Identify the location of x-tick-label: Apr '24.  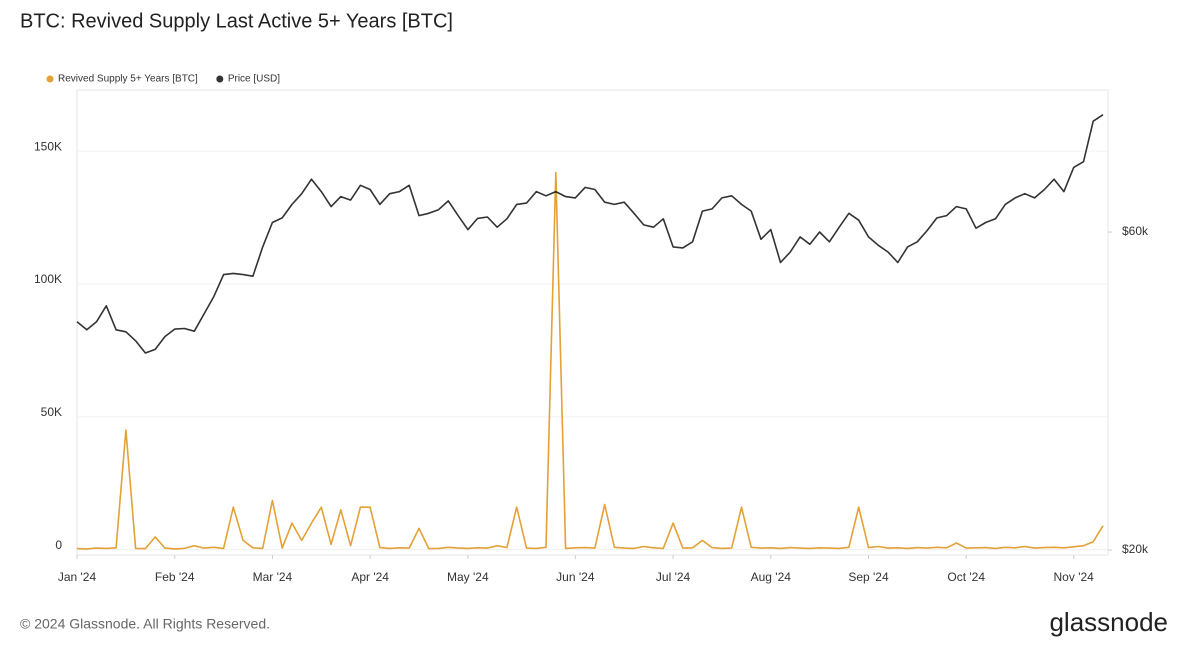
(370, 577).